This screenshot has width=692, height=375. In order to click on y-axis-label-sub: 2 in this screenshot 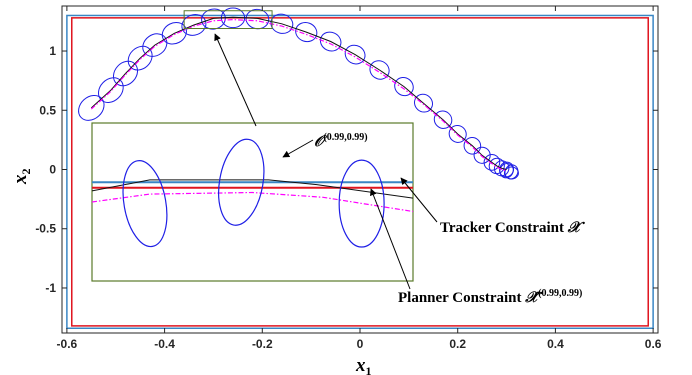, I will do `click(26, 172)`.